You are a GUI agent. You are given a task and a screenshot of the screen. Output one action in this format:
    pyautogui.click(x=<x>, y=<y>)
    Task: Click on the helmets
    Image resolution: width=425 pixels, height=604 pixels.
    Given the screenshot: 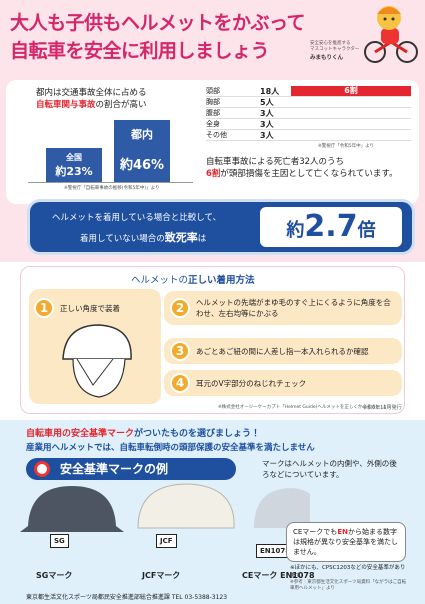 What is the action you would take?
    pyautogui.click(x=165, y=507)
    